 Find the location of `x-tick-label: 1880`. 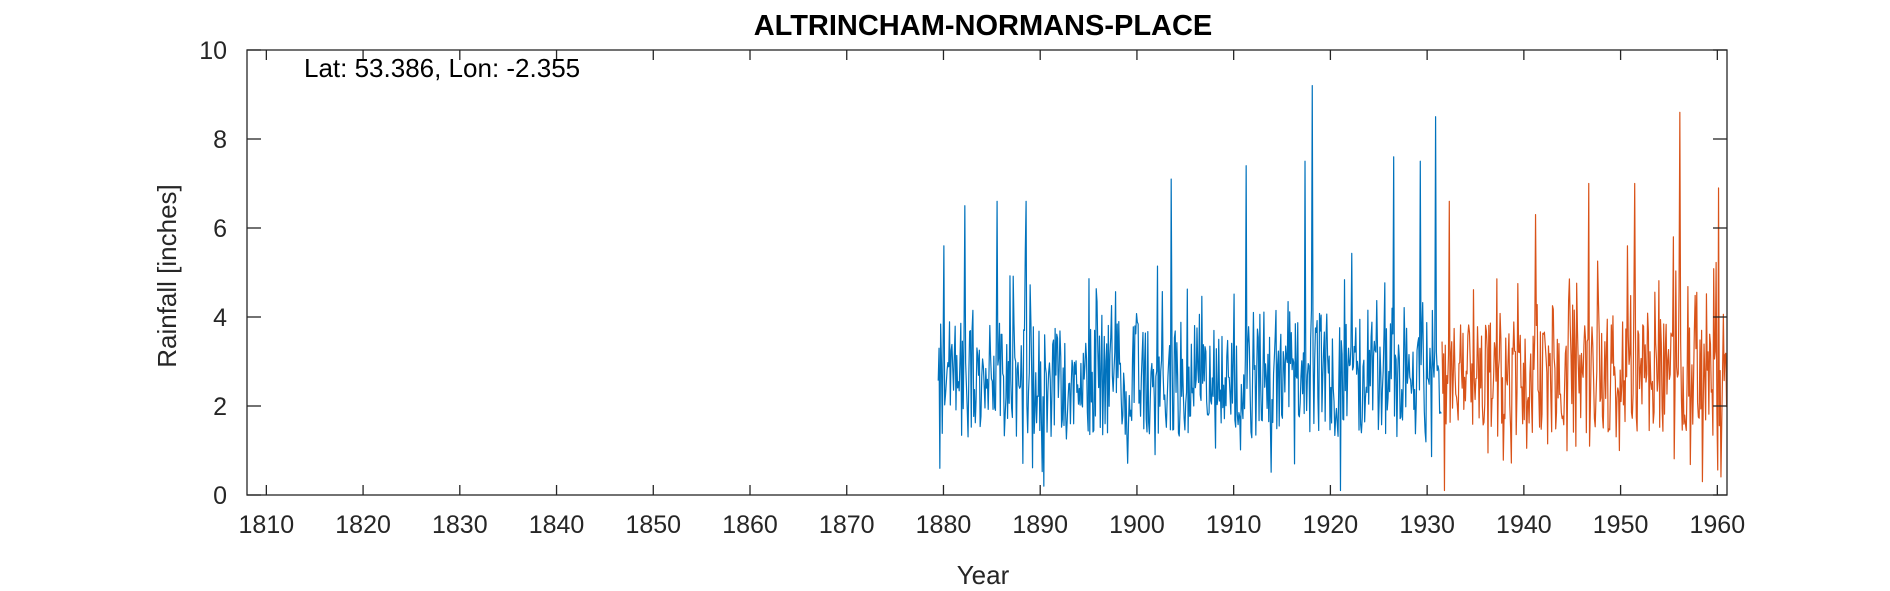

x-tick-label: 1880 is located at coordinates (944, 525).